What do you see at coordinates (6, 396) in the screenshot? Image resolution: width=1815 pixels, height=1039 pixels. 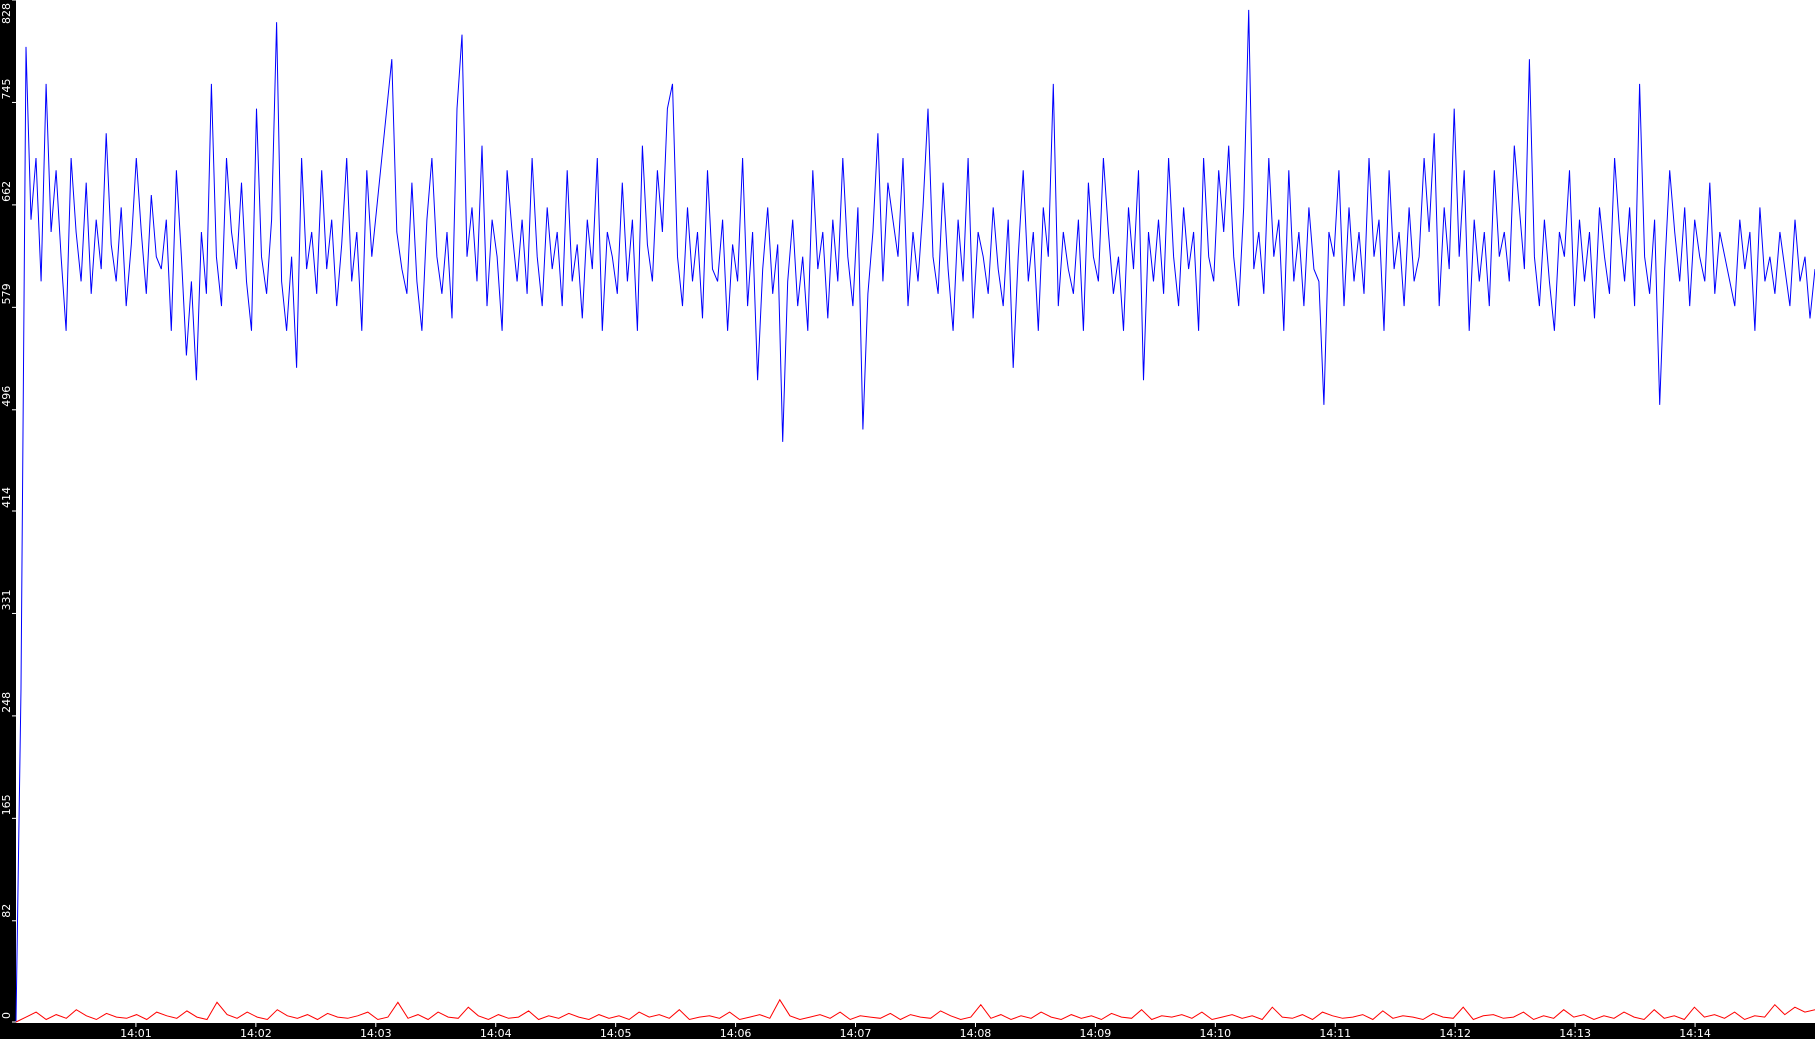 I see `y-tick-label: 496` at bounding box center [6, 396].